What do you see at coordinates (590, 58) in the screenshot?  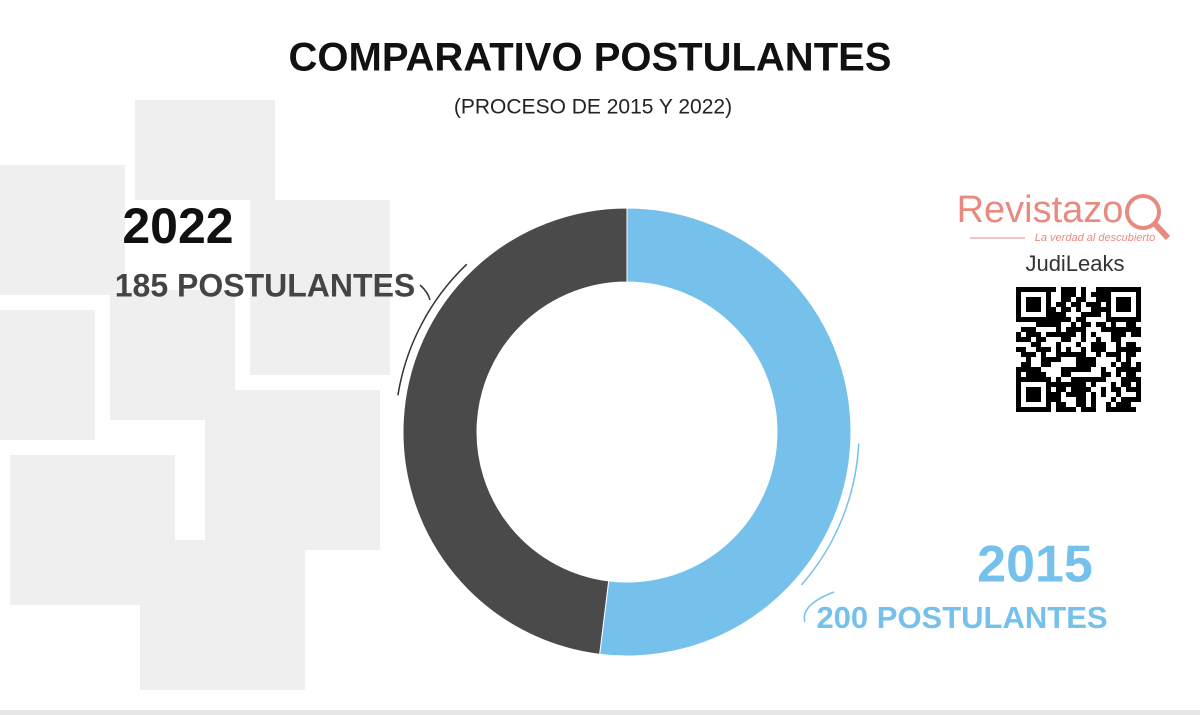 I see `chart-title: COMPARATIVO POSTULANTES` at bounding box center [590, 58].